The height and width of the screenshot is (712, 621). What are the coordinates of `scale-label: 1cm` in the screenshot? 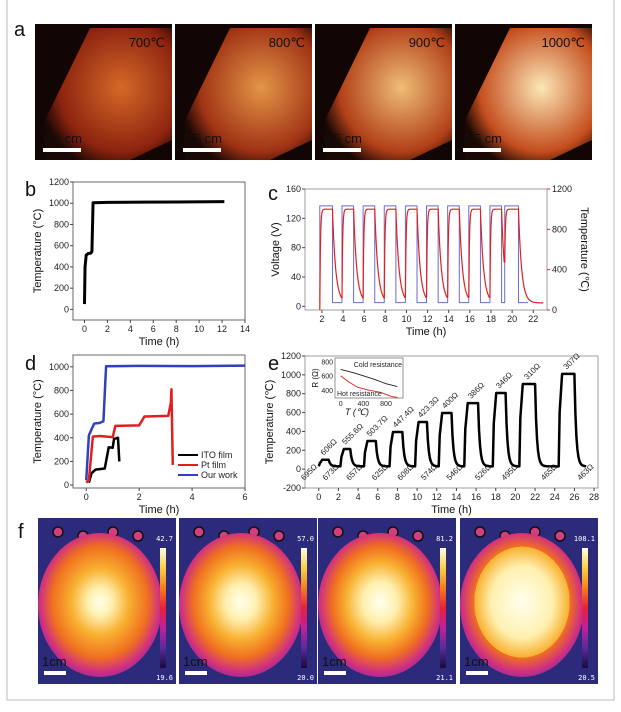 It's located at (54, 661).